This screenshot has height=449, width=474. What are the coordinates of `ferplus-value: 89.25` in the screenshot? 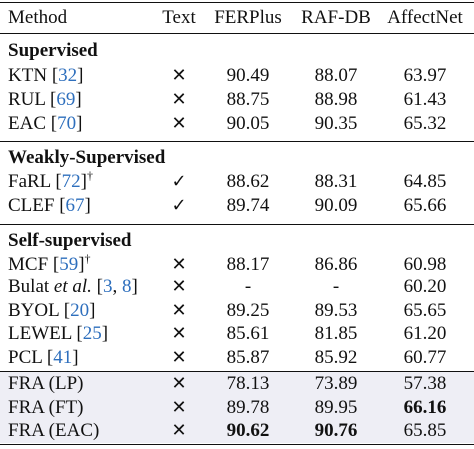 It's located at (248, 310).